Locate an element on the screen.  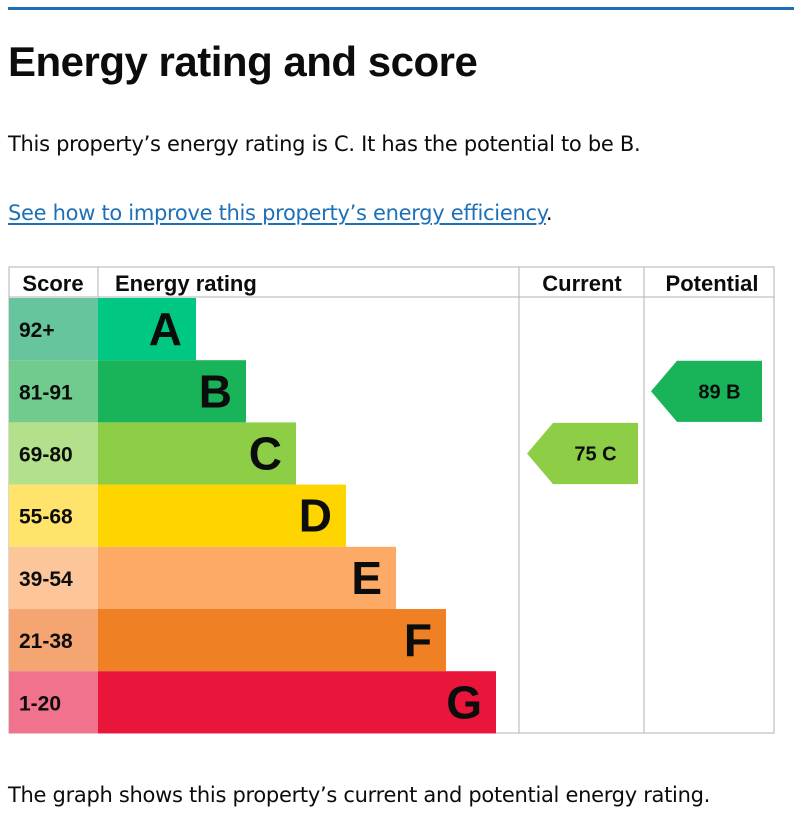
band-g-bar is located at coordinates (297, 702).